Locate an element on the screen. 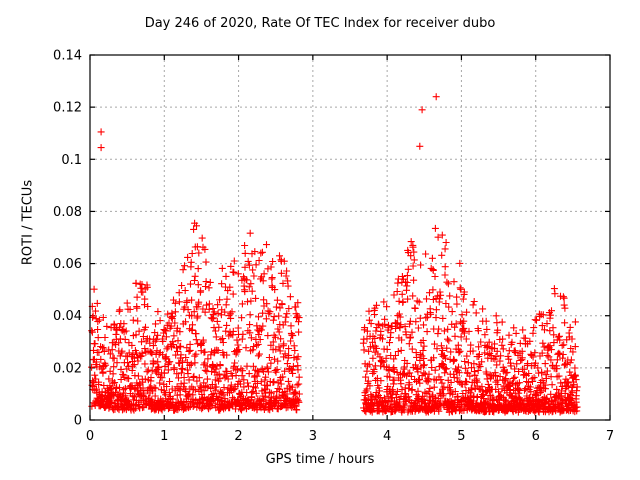  y-tick-label: 0.12 is located at coordinates (67, 108).